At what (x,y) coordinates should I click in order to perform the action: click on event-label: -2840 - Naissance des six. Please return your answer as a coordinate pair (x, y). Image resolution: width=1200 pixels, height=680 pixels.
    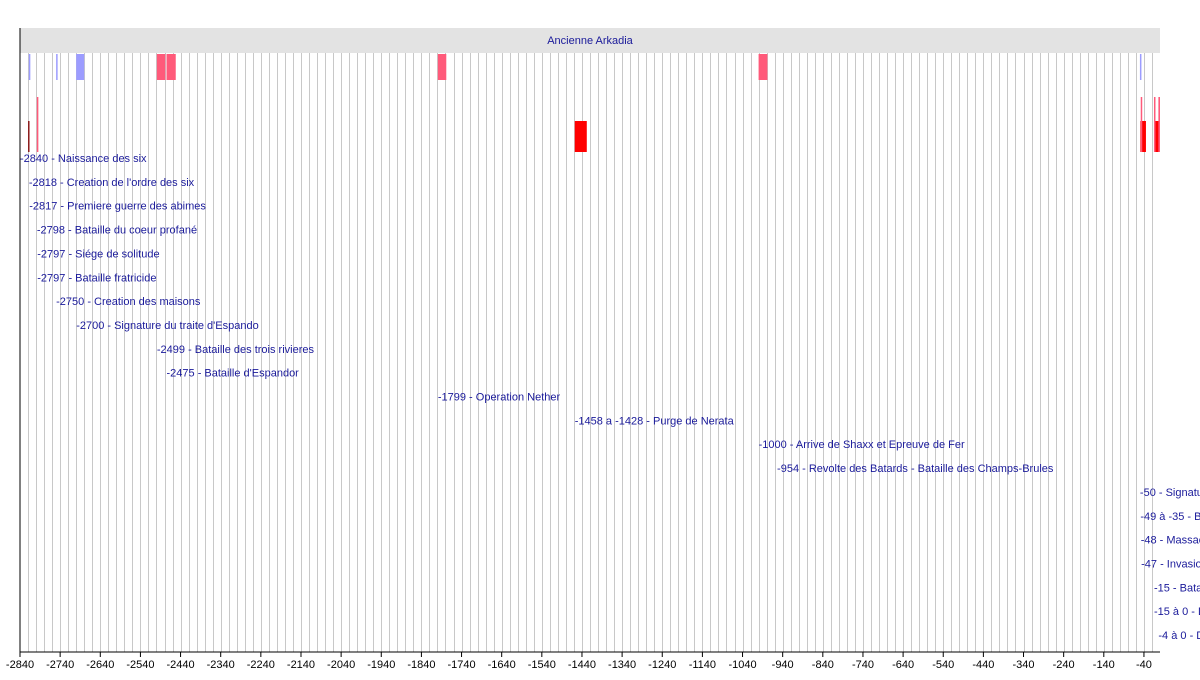
    Looking at the image, I should click on (83, 159).